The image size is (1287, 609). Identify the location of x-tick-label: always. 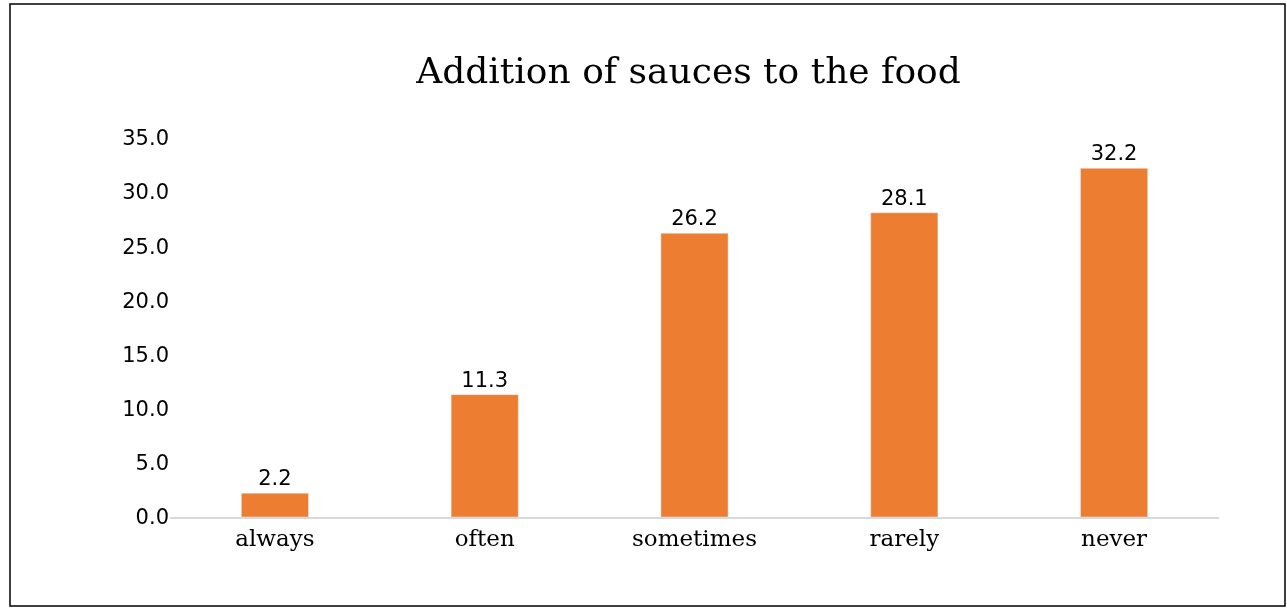
(275, 538).